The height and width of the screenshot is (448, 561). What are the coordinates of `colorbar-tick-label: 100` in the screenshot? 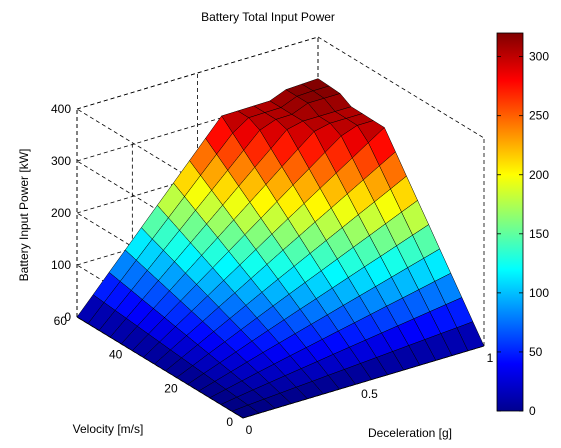 It's located at (539, 293).